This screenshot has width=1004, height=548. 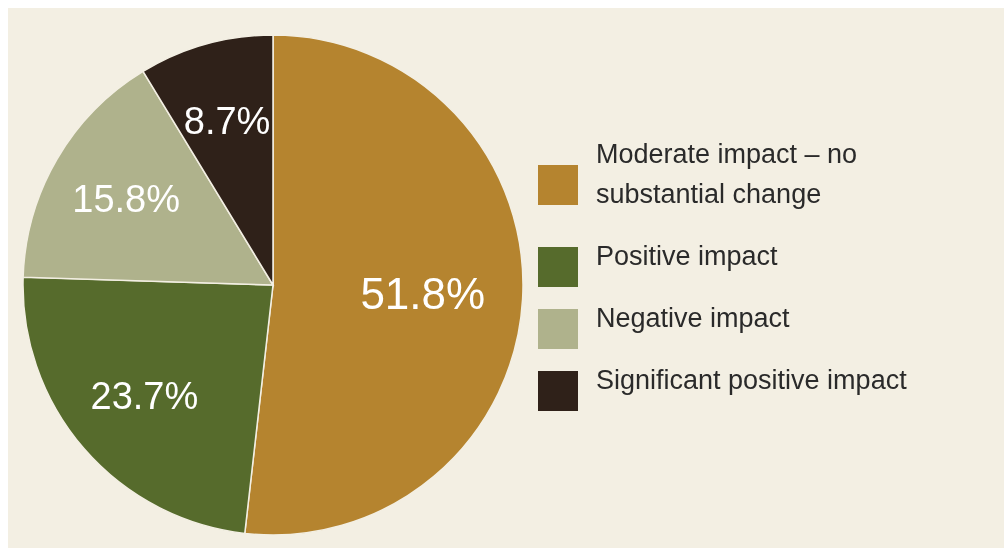 I want to click on legend-label: Negative impact, so click(x=693, y=318).